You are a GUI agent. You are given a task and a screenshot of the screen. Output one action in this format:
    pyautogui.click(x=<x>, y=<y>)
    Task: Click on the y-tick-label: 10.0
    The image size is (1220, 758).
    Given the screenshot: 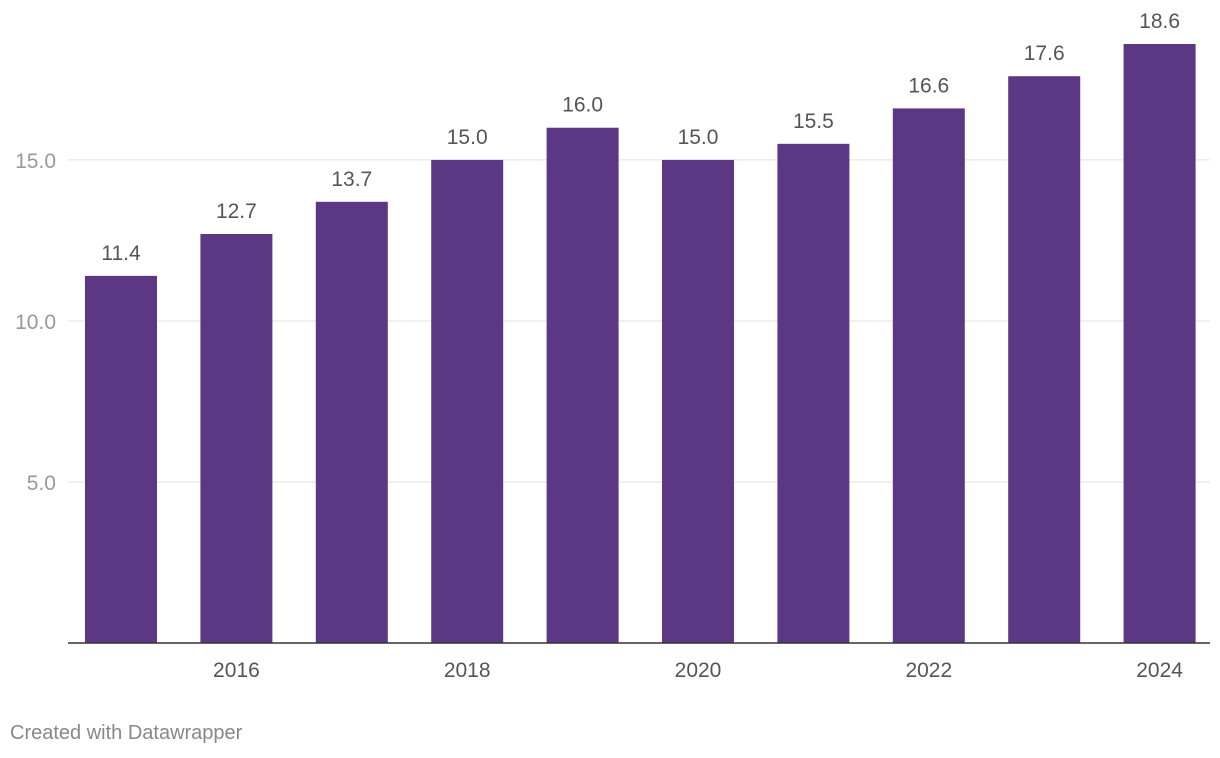 What is the action you would take?
    pyautogui.click(x=35, y=322)
    